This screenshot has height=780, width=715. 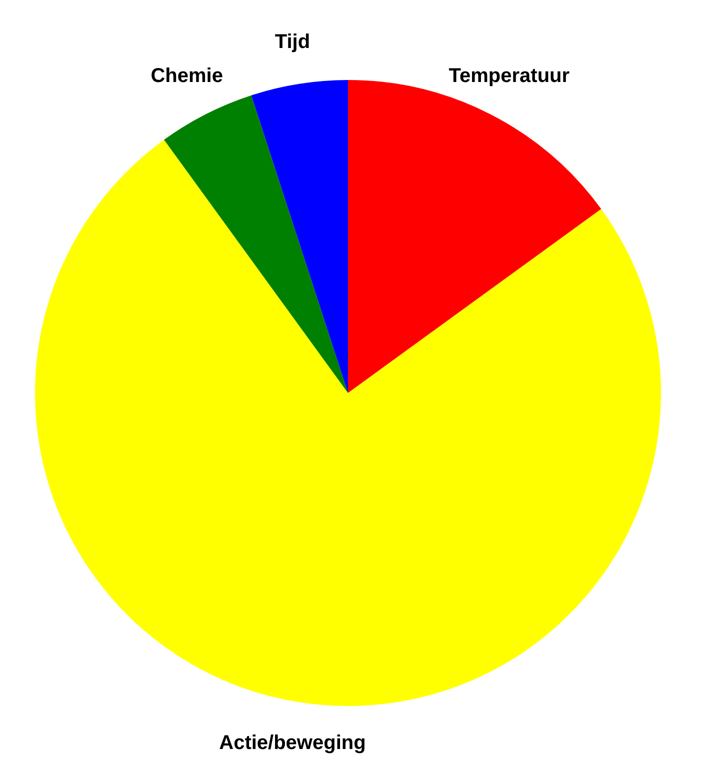 What do you see at coordinates (292, 743) in the screenshot?
I see `slice-label: Actie/beweging` at bounding box center [292, 743].